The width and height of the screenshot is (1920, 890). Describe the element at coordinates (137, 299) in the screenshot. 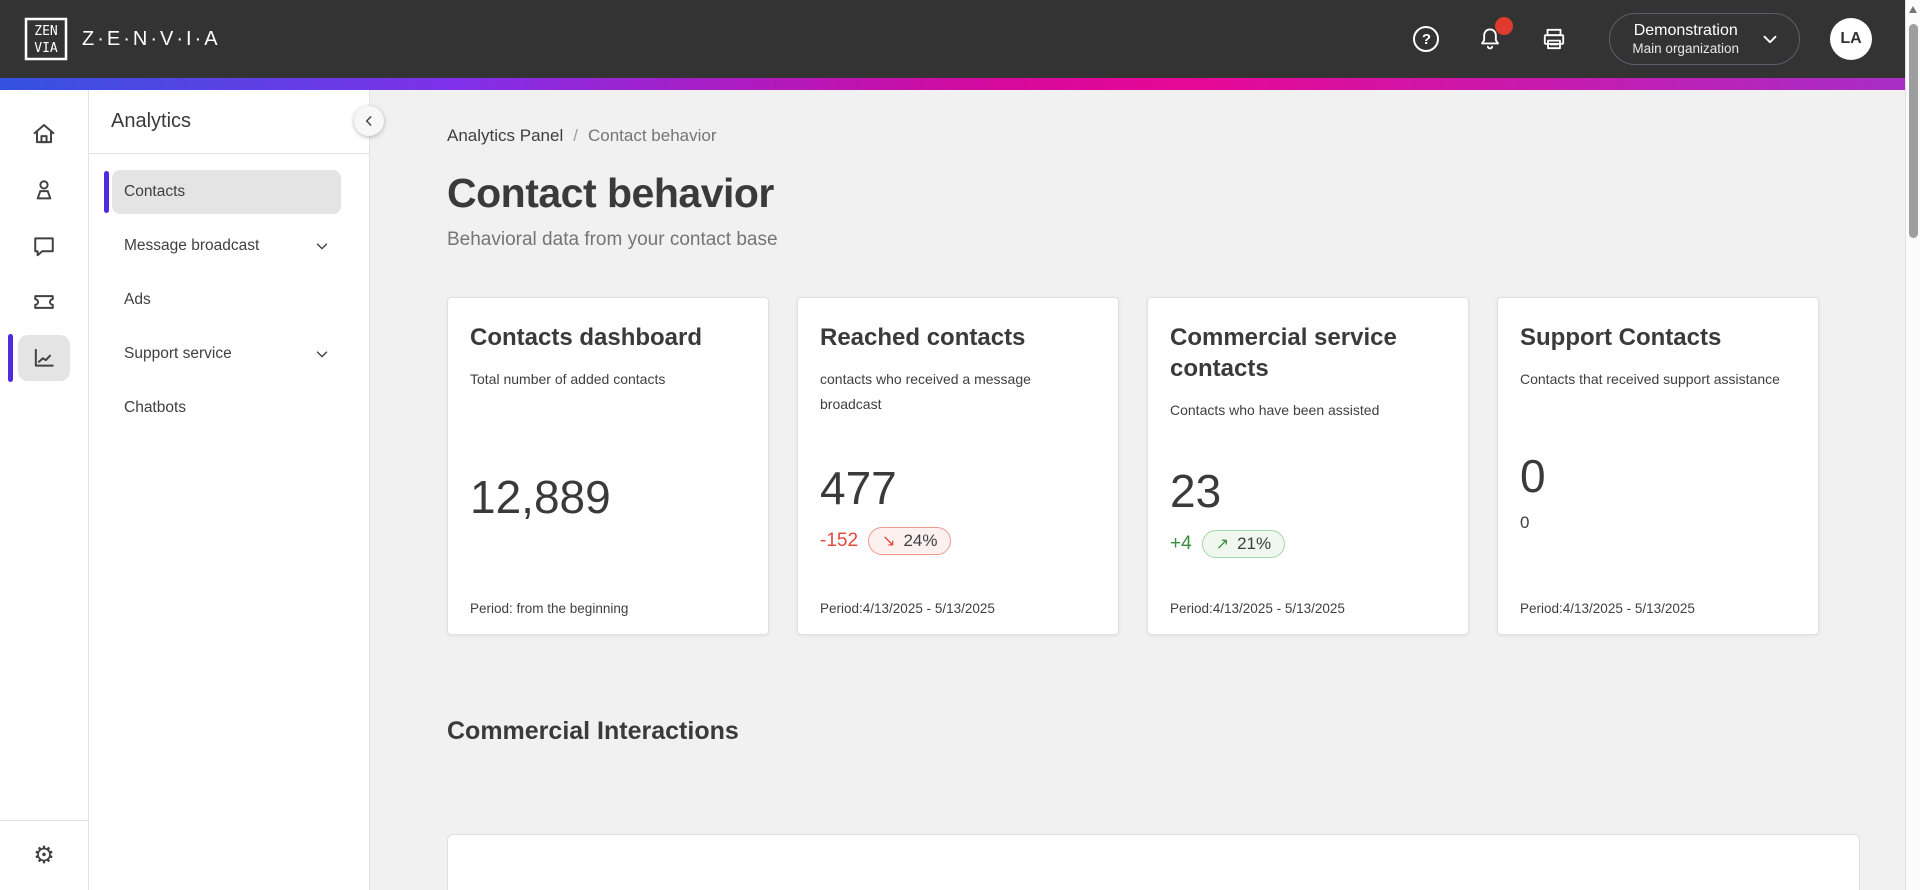

I see `sidebar-item-label: Ads` at that location.